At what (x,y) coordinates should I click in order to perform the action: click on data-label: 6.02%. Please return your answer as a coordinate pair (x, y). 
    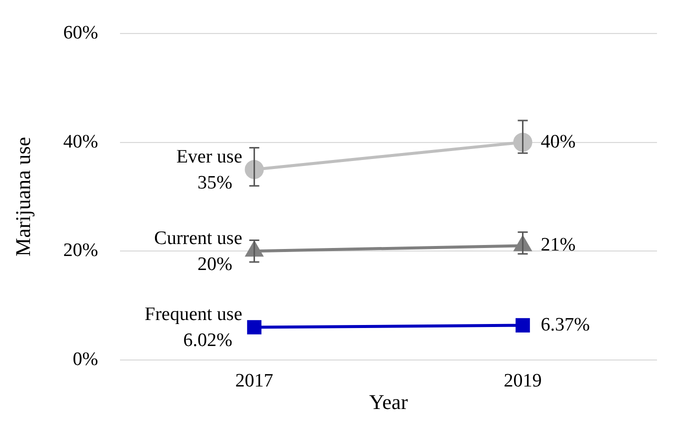
    Looking at the image, I should click on (207, 341).